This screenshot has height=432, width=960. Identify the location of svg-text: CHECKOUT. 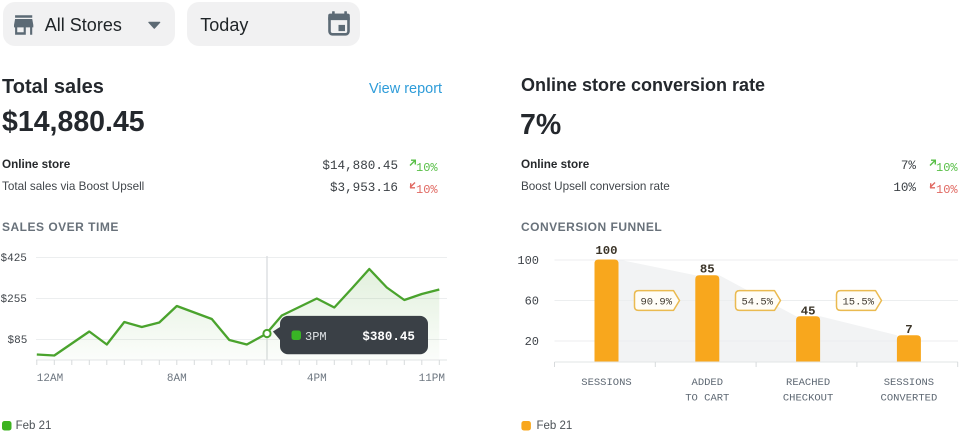
(808, 399).